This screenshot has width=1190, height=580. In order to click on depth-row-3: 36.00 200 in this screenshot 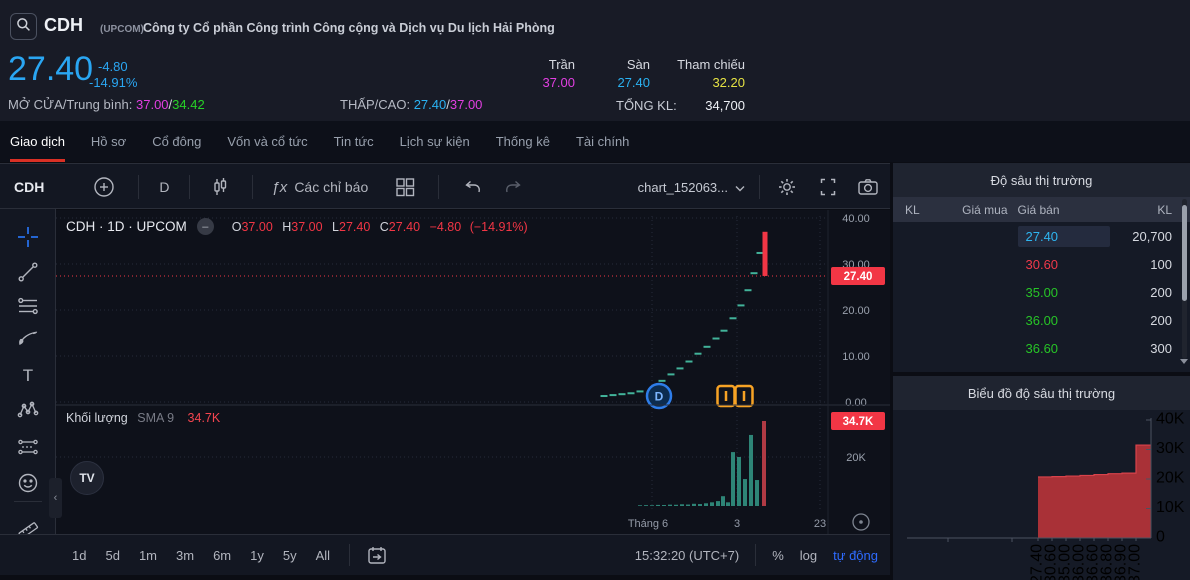, I will do `click(1041, 320)`.